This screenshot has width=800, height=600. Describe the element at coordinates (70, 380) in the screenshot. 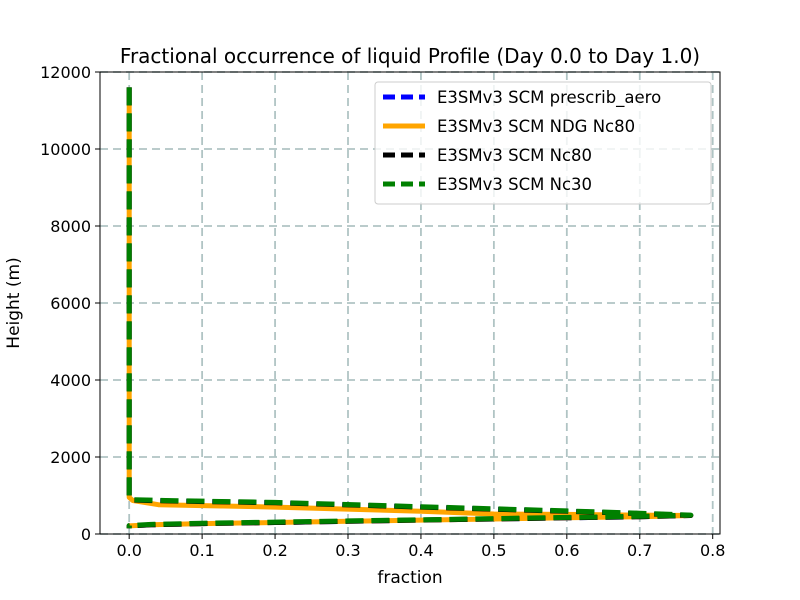

I see `y-tick-label: 4000` at that location.